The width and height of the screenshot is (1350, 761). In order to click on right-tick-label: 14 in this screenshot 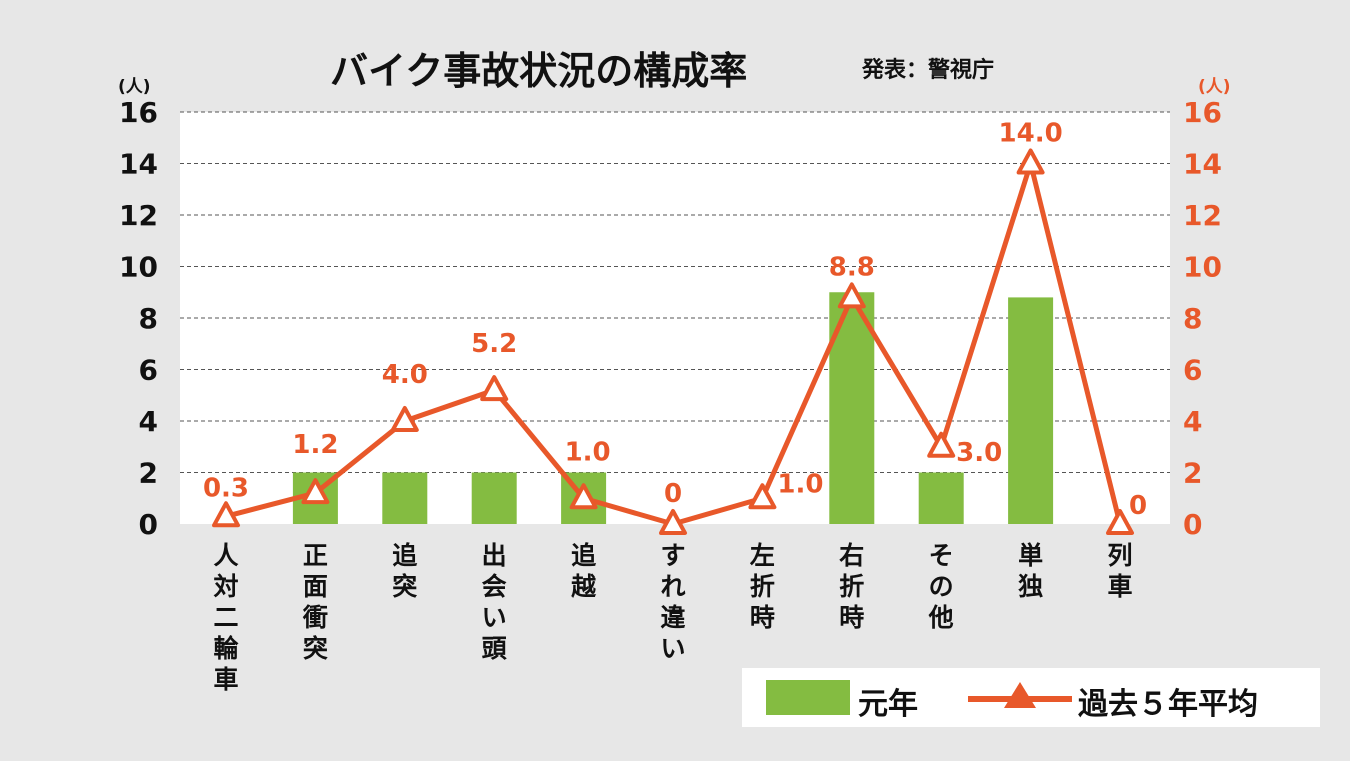, I will do `click(1202, 164)`.